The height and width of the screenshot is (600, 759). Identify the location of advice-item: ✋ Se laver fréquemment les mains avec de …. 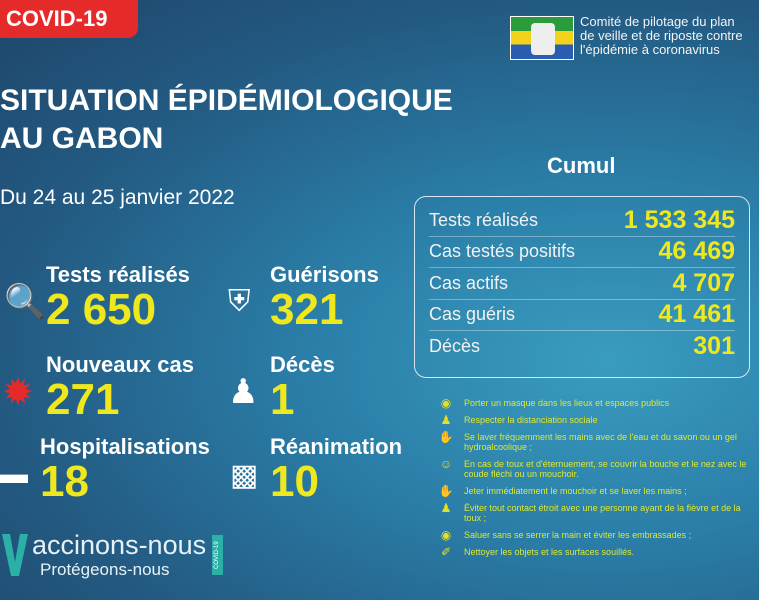
(596, 441).